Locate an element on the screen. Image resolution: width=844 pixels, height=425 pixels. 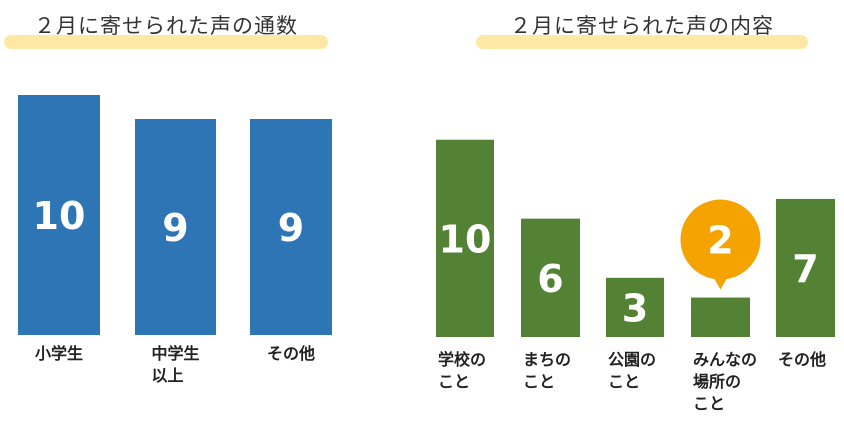
callout-bubble: 2 is located at coordinates (720, 244).